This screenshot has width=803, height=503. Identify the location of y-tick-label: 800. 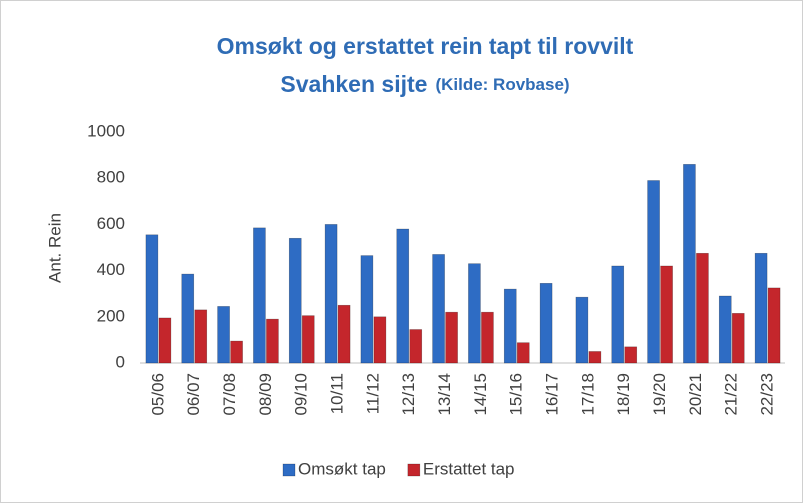
(111, 177).